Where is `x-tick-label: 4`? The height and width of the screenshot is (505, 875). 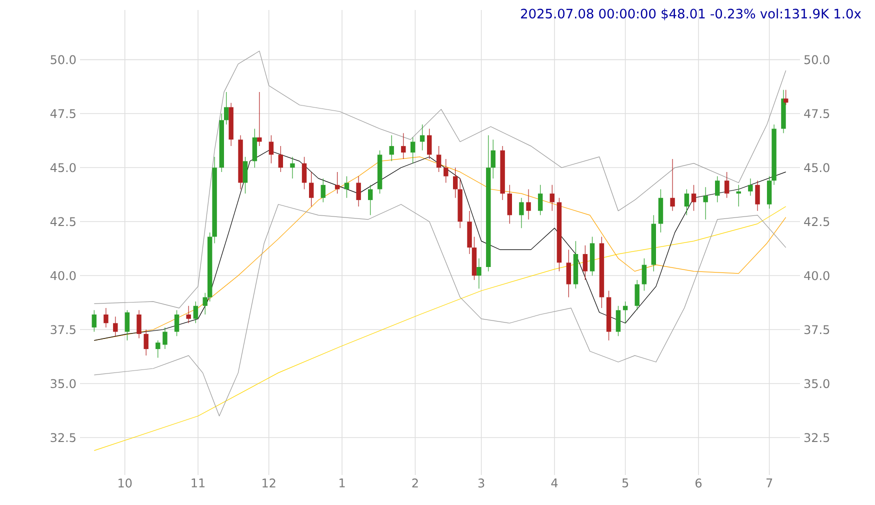 x-tick-label: 4 is located at coordinates (554, 483).